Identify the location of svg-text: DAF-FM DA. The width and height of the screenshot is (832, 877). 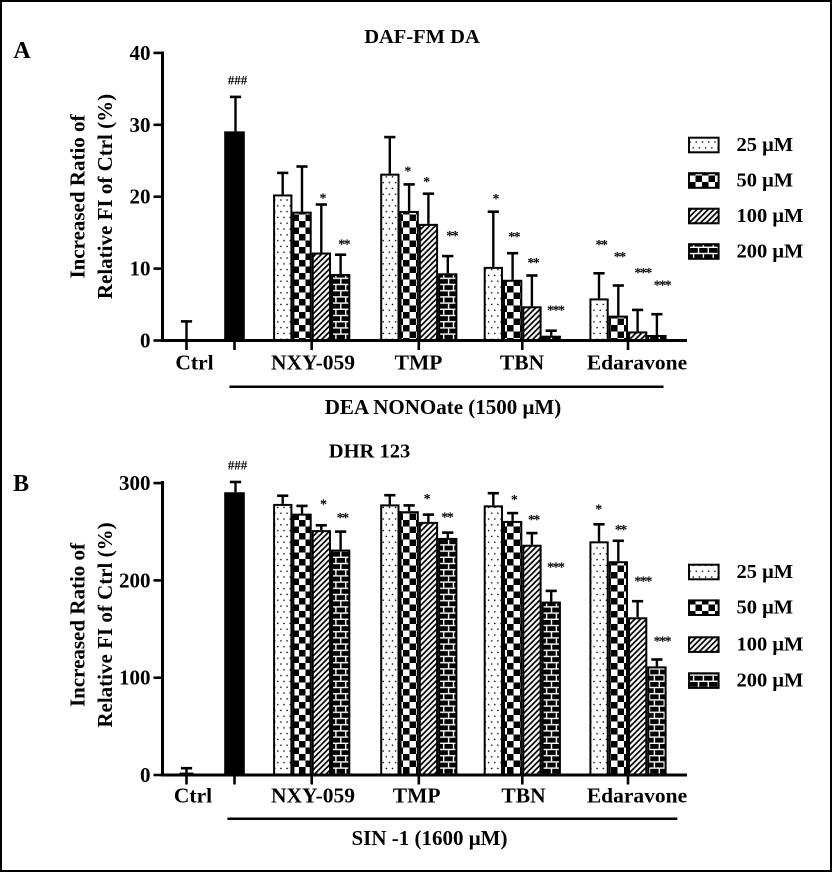
(422, 37).